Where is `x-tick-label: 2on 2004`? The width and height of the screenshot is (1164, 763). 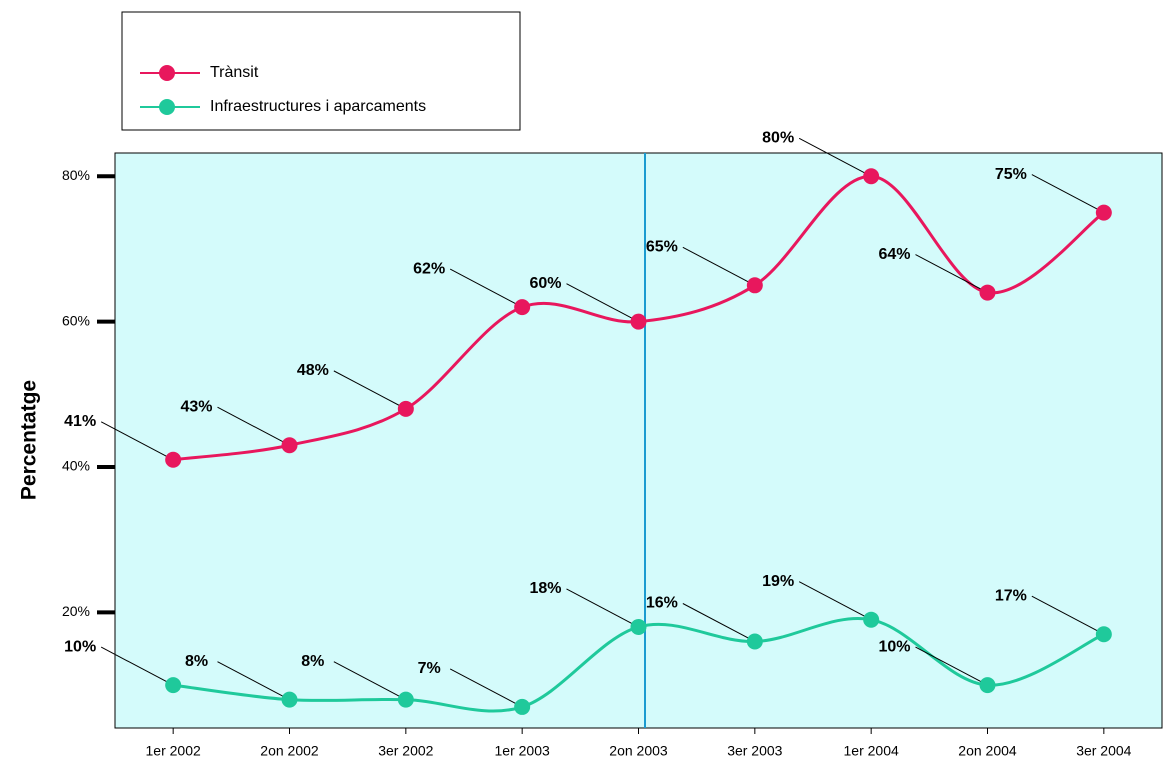
x-tick-label: 2on 2004 is located at coordinates (987, 751).